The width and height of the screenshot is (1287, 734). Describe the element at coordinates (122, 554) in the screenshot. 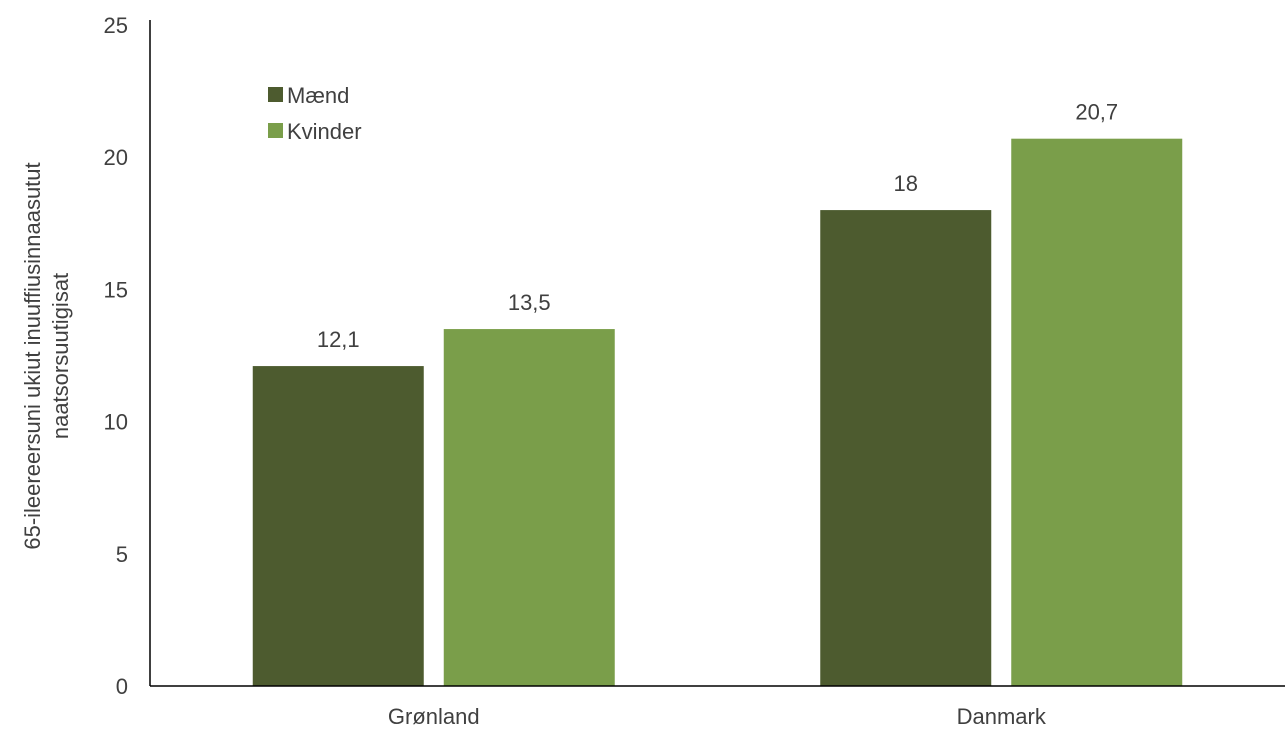

I see `y-tick-label: 5` at that location.